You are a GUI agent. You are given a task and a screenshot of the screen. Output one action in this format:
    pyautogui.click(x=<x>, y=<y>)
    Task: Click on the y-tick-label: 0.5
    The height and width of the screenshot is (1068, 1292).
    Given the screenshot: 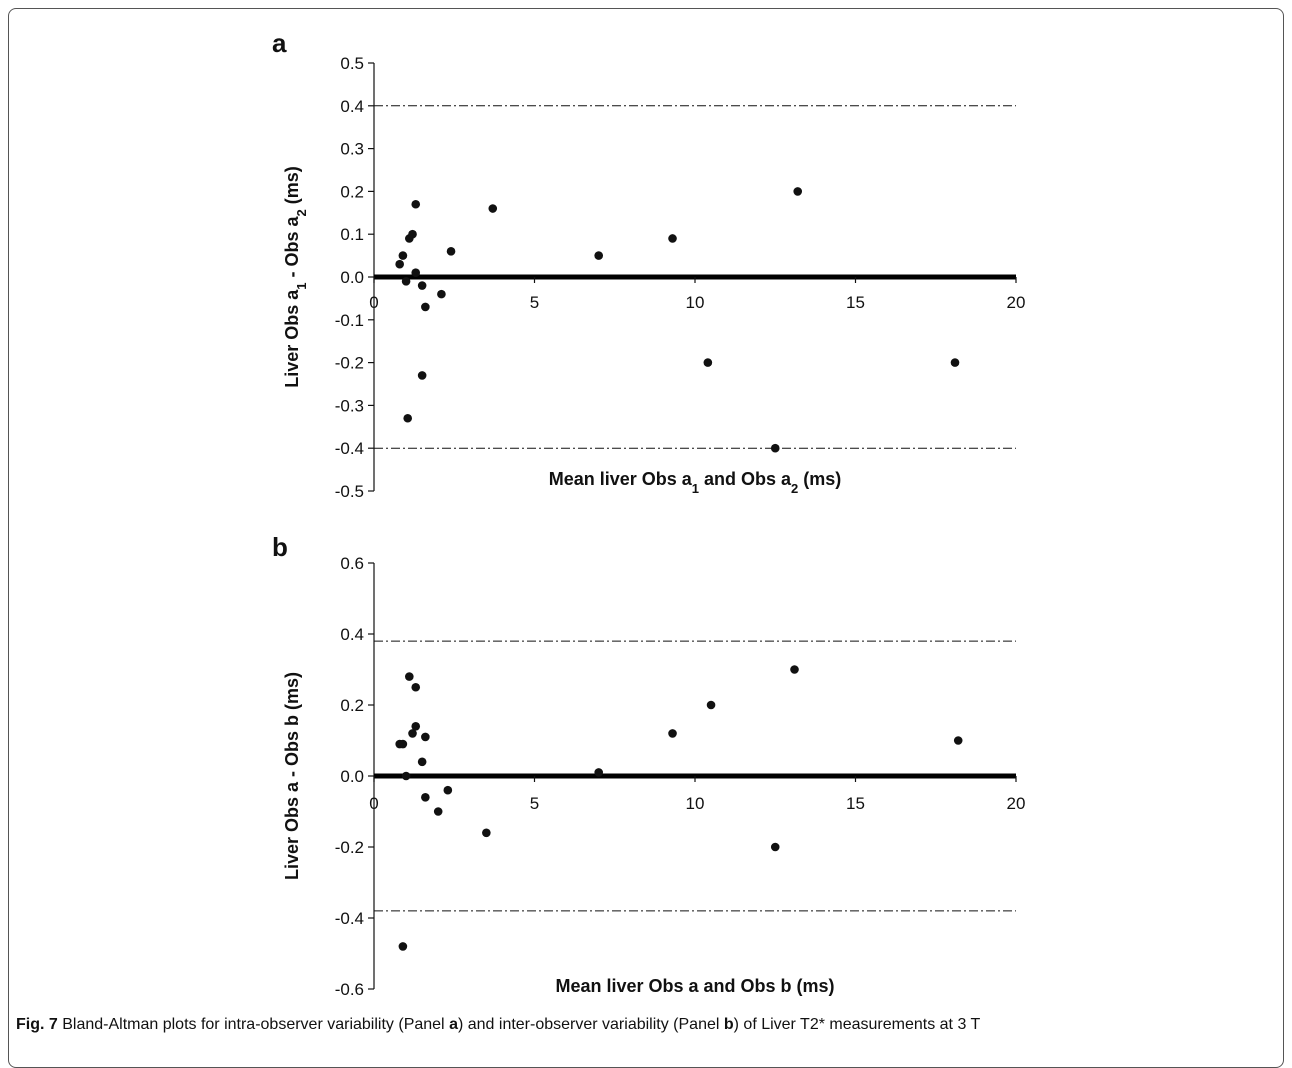 What is the action you would take?
    pyautogui.click(x=352, y=63)
    